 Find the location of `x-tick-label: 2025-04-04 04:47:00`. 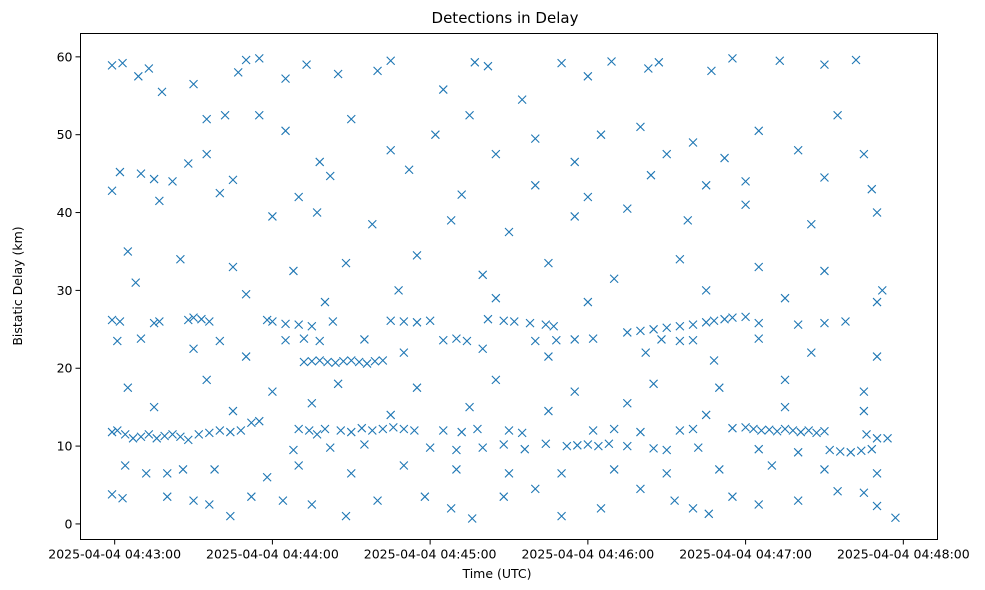

x-tick-label: 2025-04-04 04:47:00 is located at coordinates (745, 554).